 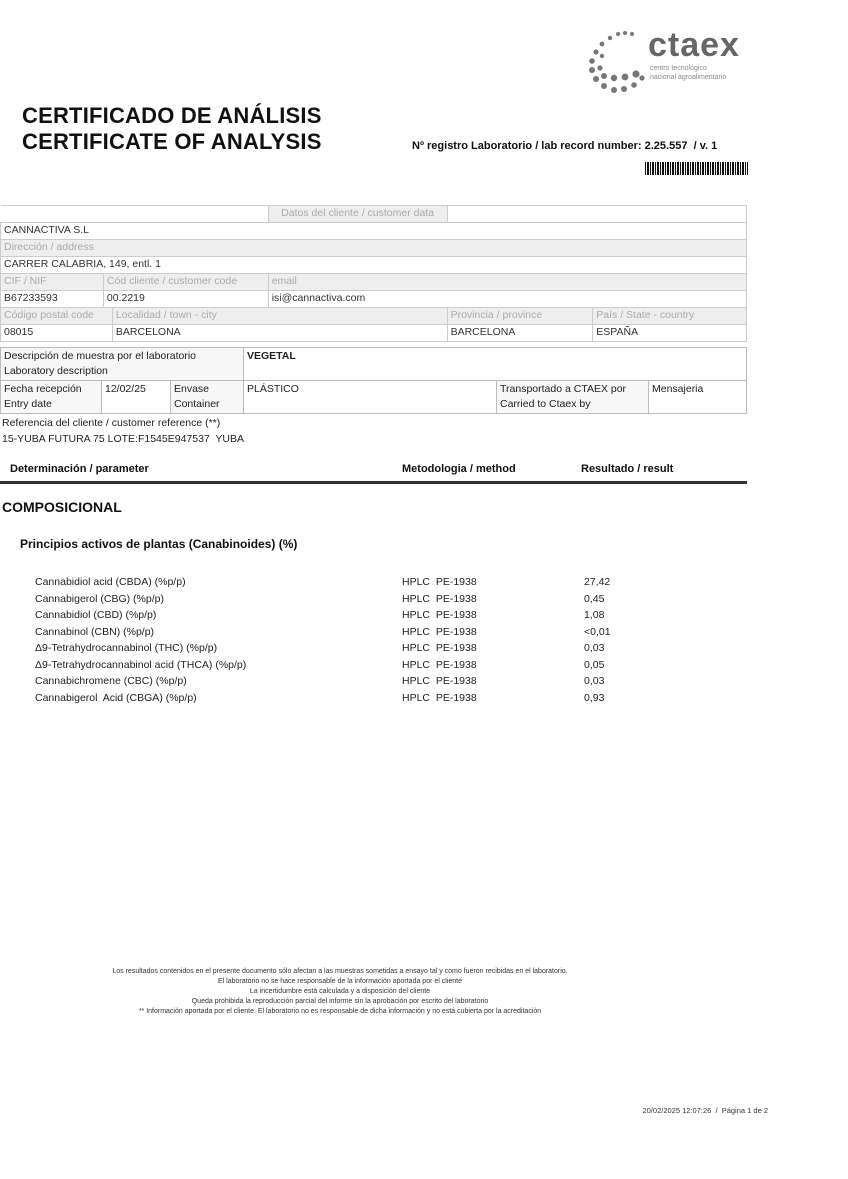 I want to click on container-label: Envase Container, so click(x=207, y=397).